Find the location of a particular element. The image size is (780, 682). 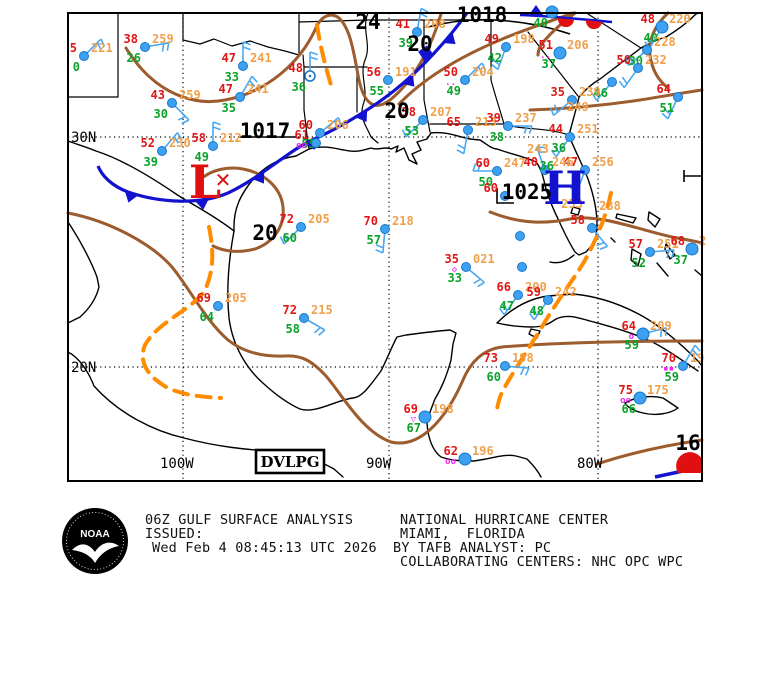

svg-text: 62 is located at coordinates (451, 451).